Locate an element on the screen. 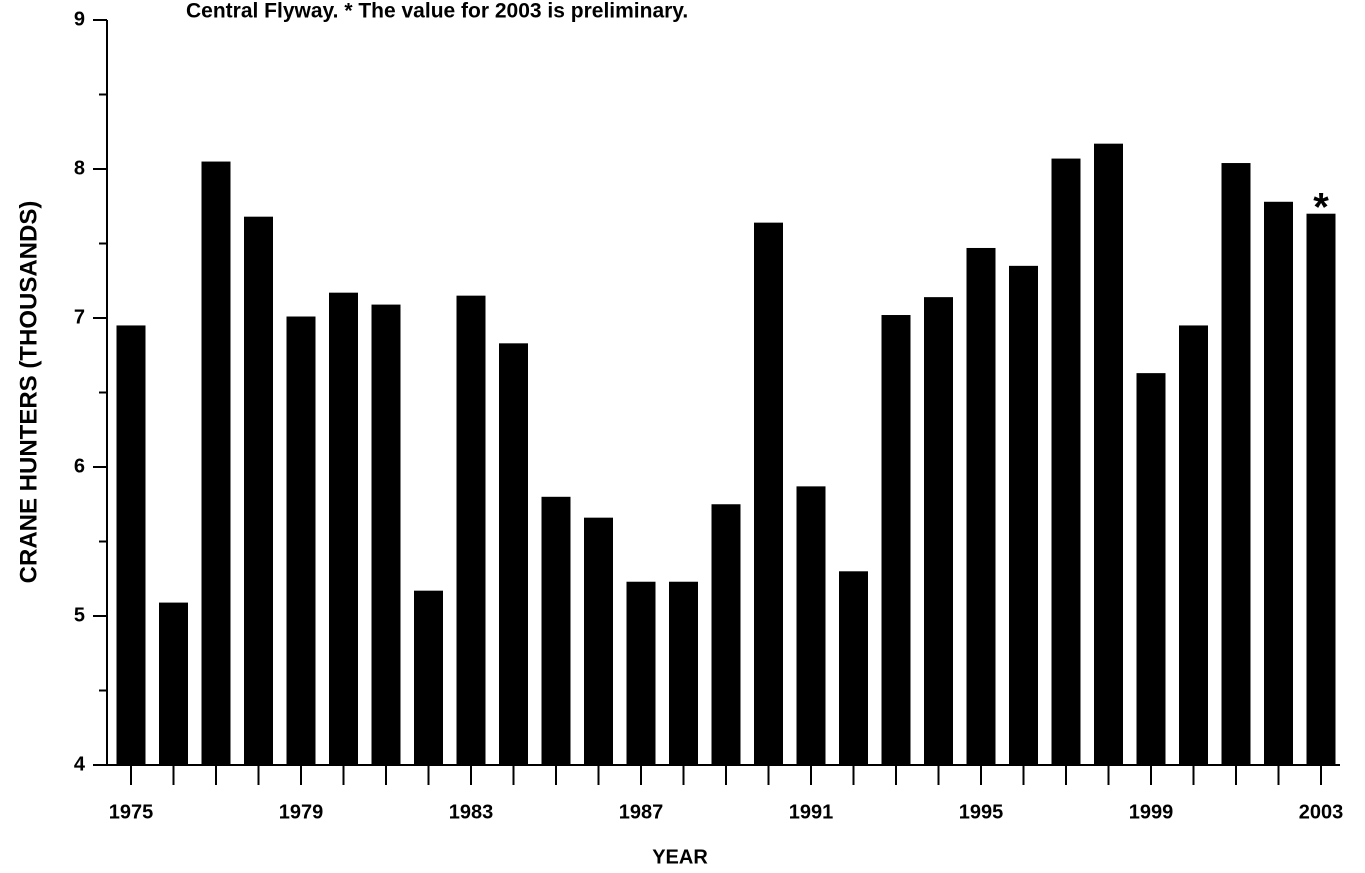 The image size is (1365, 873). y-tick-label: 7 is located at coordinates (79, 317).